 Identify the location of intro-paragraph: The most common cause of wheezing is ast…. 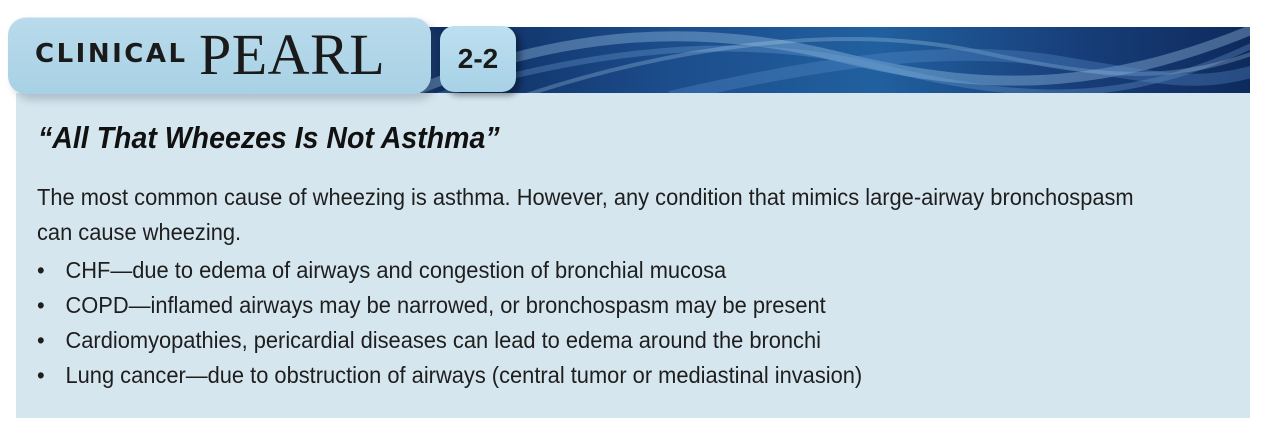
(585, 214).